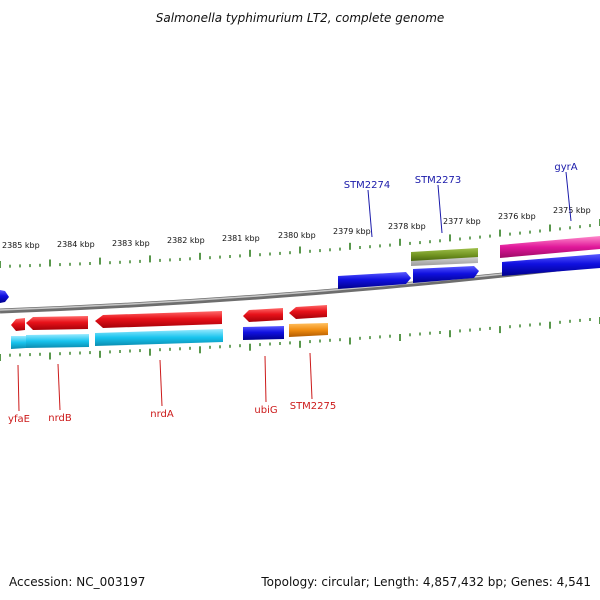 This screenshot has width=600, height=600. Describe the element at coordinates (21, 245) in the screenshot. I see `scale-label: 2385 kbp` at that location.